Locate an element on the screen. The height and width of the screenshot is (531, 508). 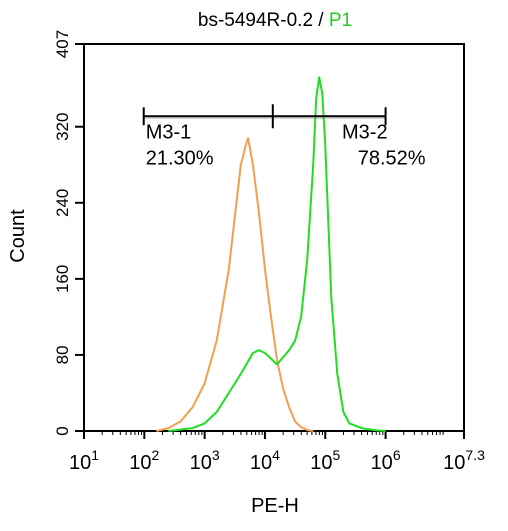
x-tick-label: 10⁶ is located at coordinates (386, 460).